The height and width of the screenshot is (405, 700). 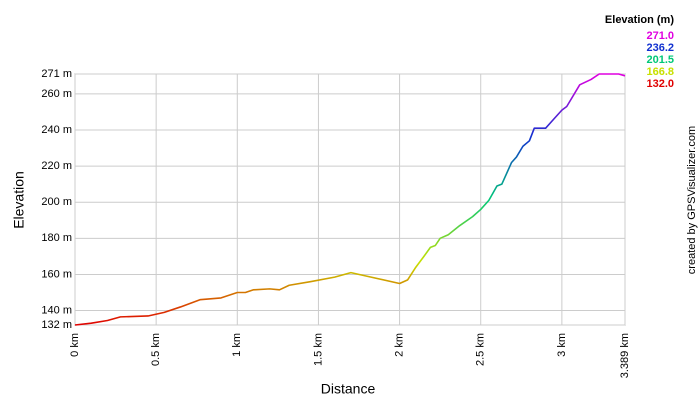 What do you see at coordinates (56, 202) in the screenshot?
I see `y-tick-label: 200 m` at bounding box center [56, 202].